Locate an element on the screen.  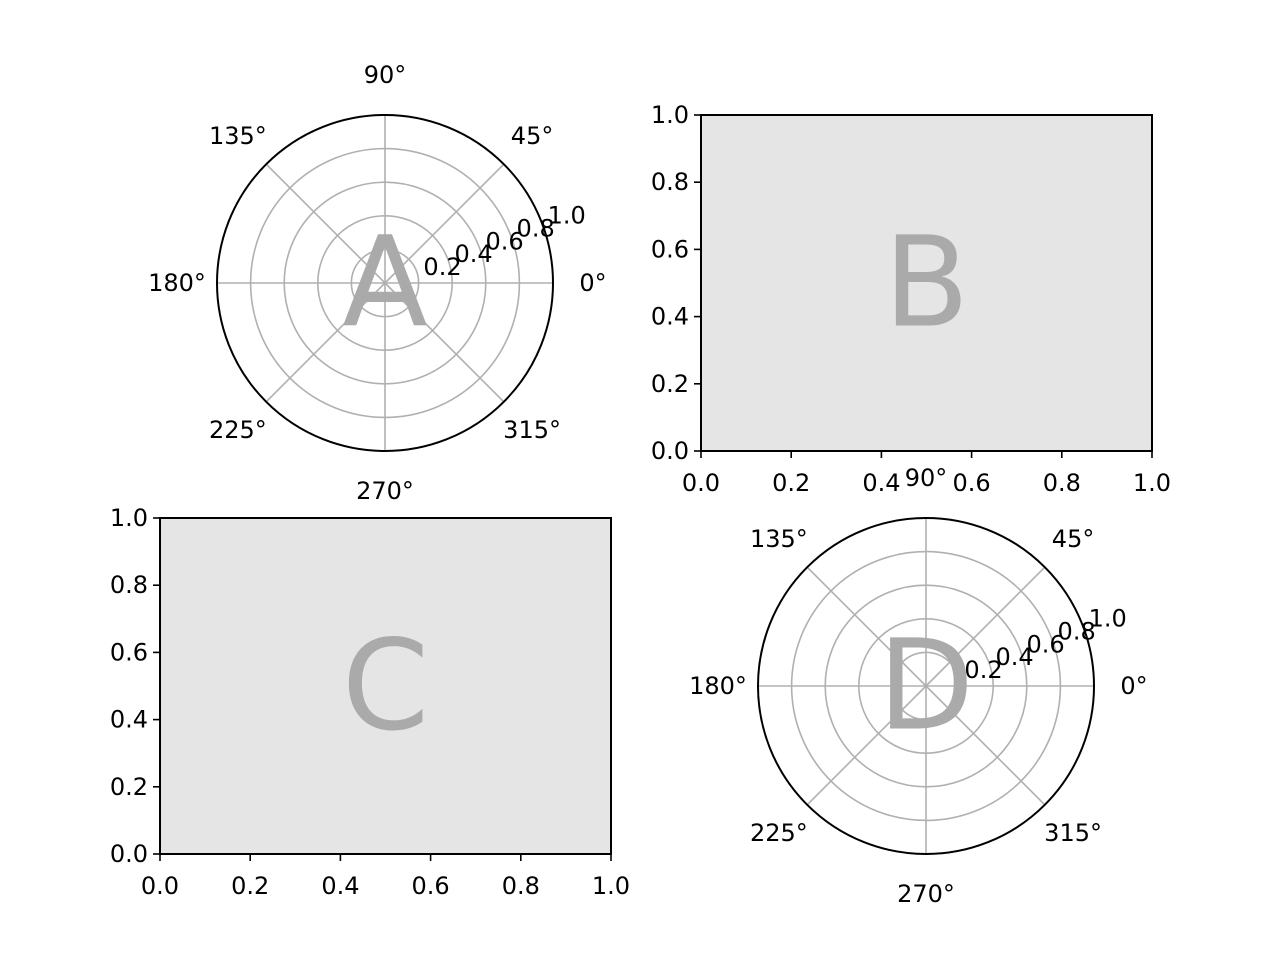
panel-label: B is located at coordinates (927, 283).